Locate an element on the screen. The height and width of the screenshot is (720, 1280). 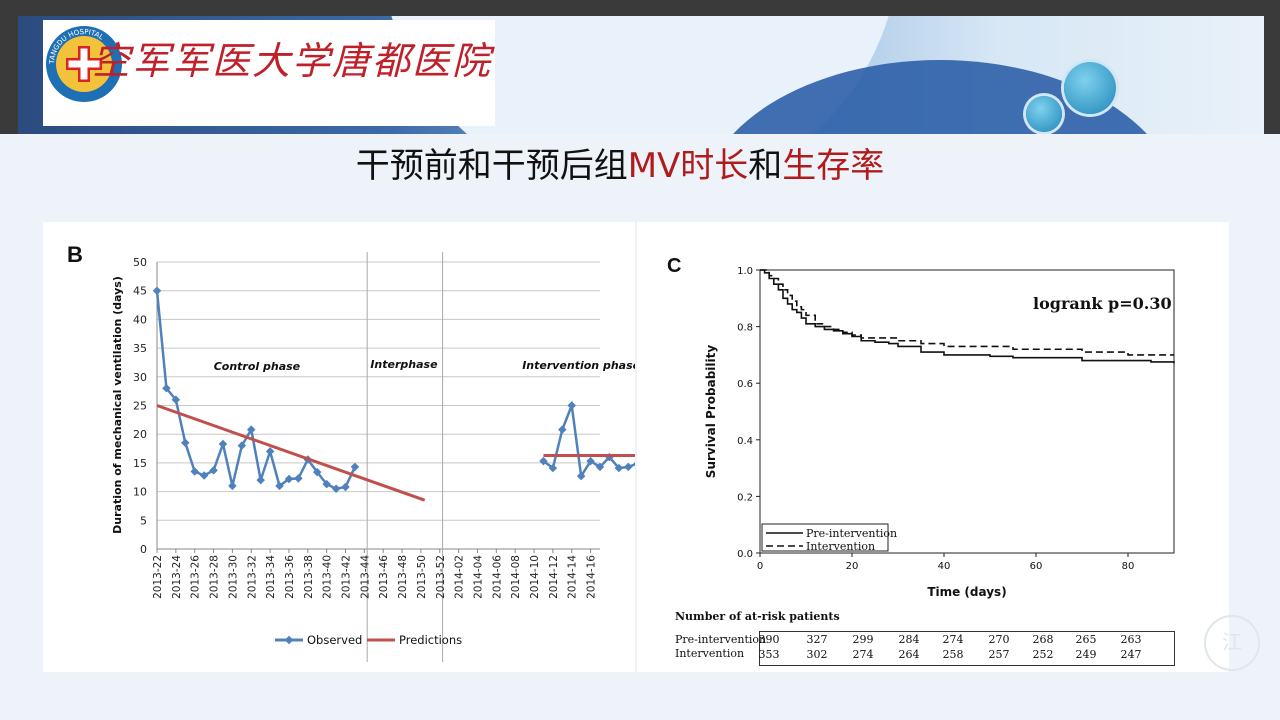
x-tick-label: 2014-06 is located at coordinates (497, 577).